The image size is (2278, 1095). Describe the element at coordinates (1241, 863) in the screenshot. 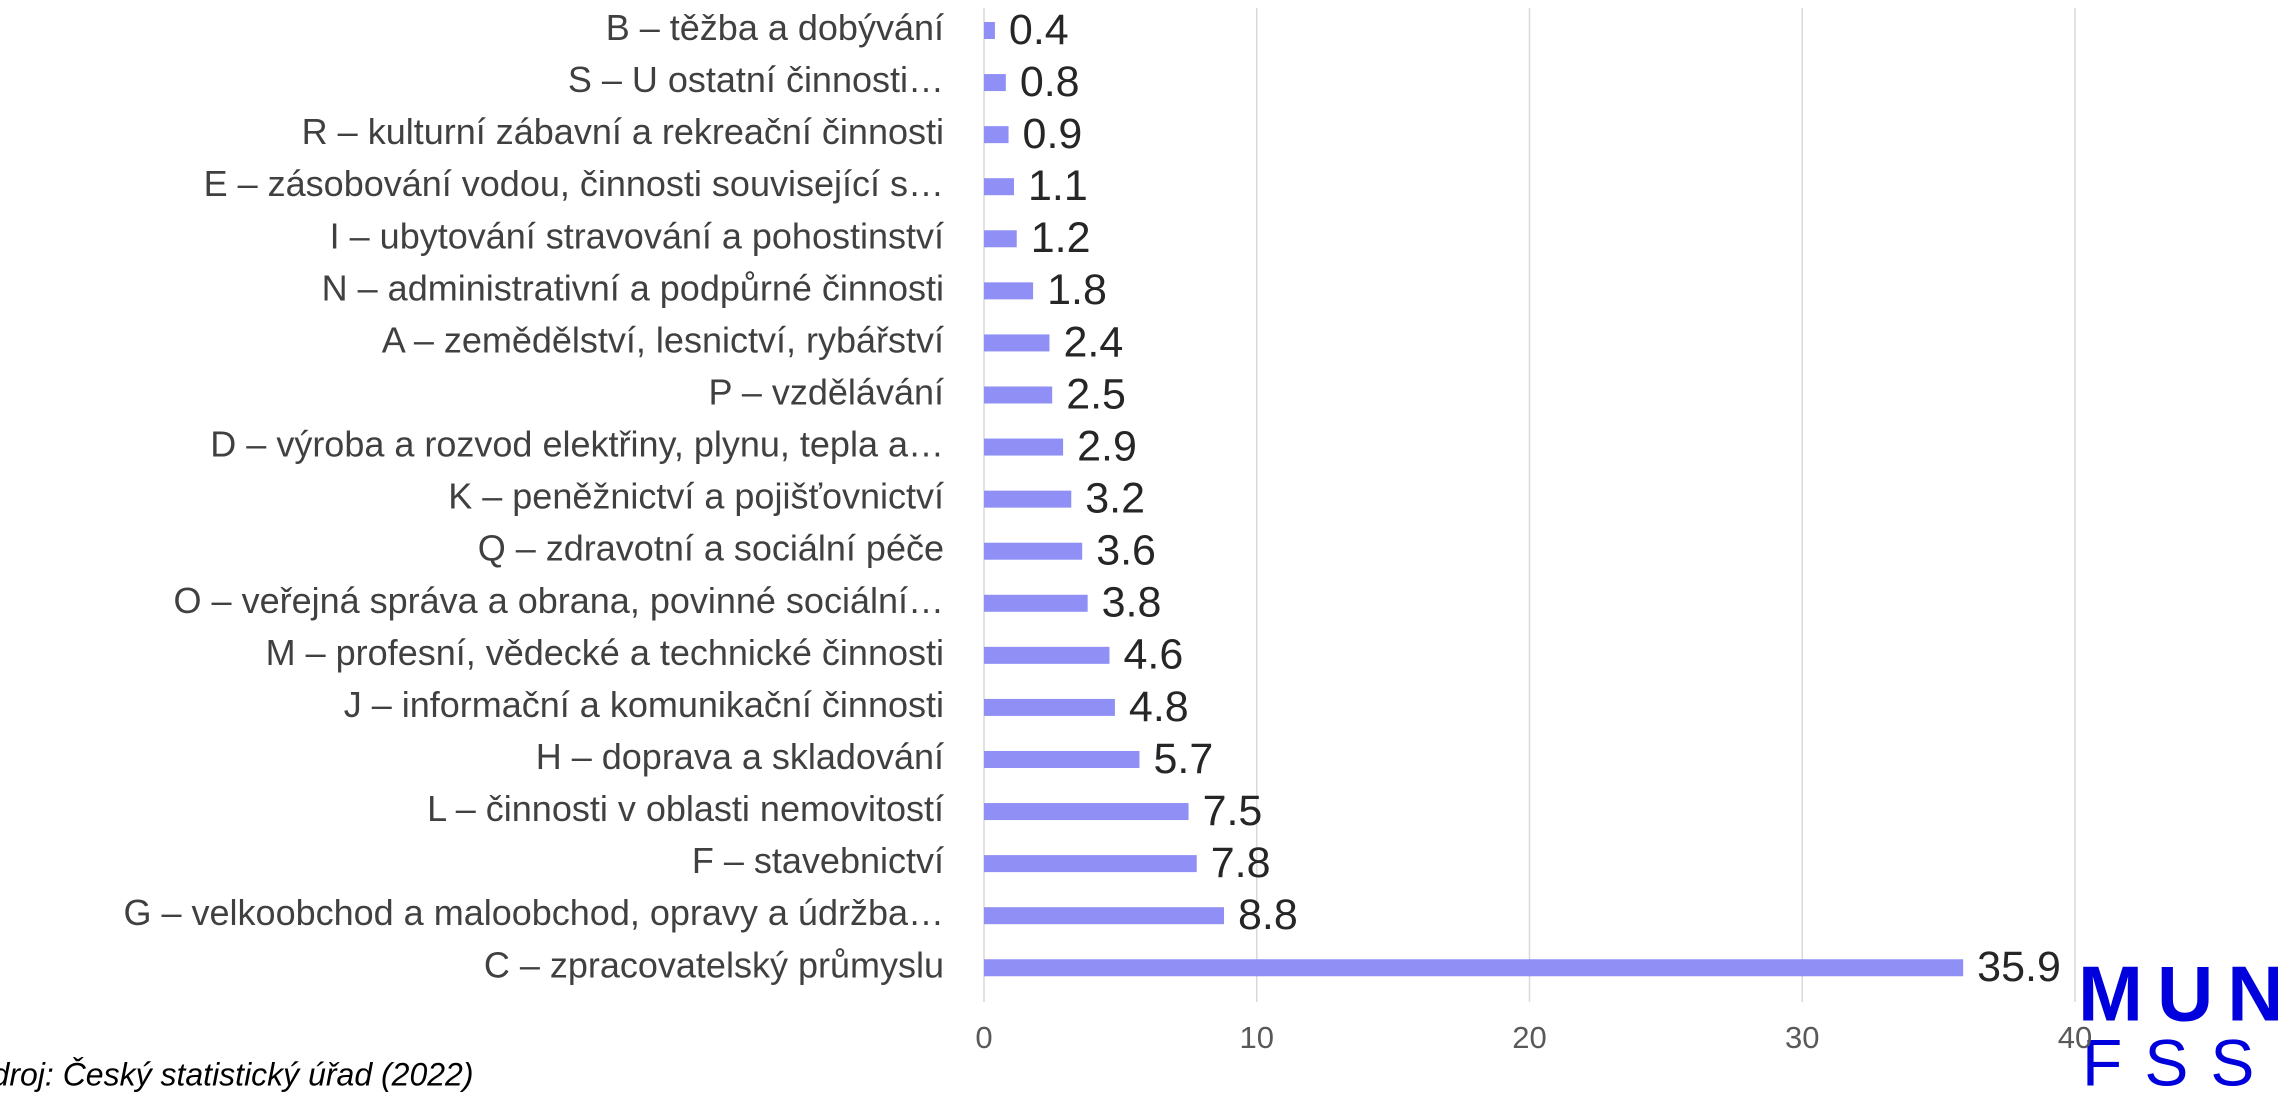

I see `data-label: 7.8` at that location.